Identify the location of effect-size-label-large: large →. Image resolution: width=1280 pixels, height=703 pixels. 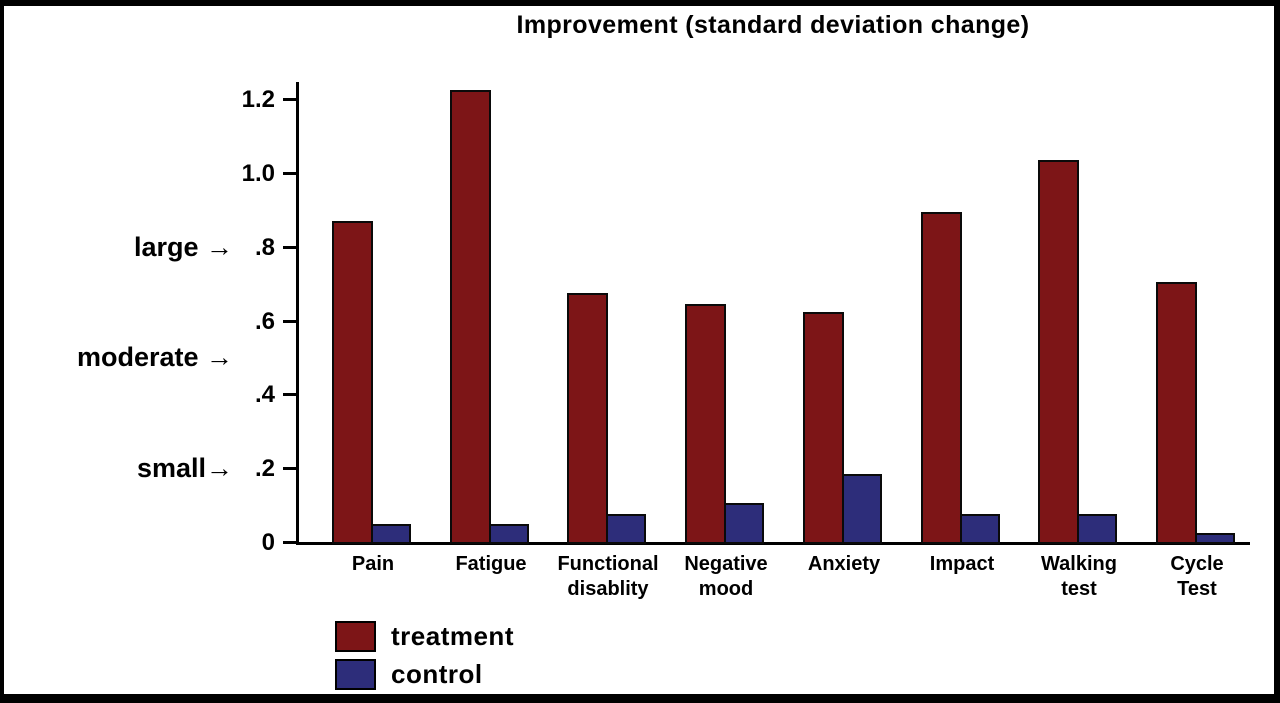
(183, 247).